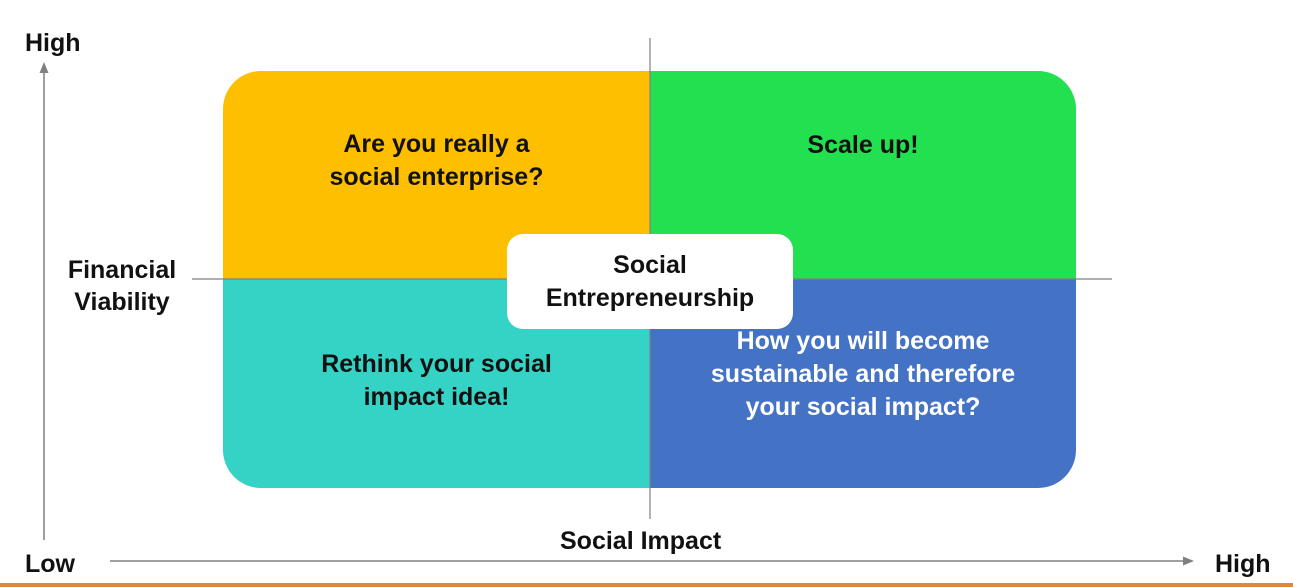 The width and height of the screenshot is (1293, 587). What do you see at coordinates (650, 281) in the screenshot?
I see `center-label-box: Social Entrepreneurship` at bounding box center [650, 281].